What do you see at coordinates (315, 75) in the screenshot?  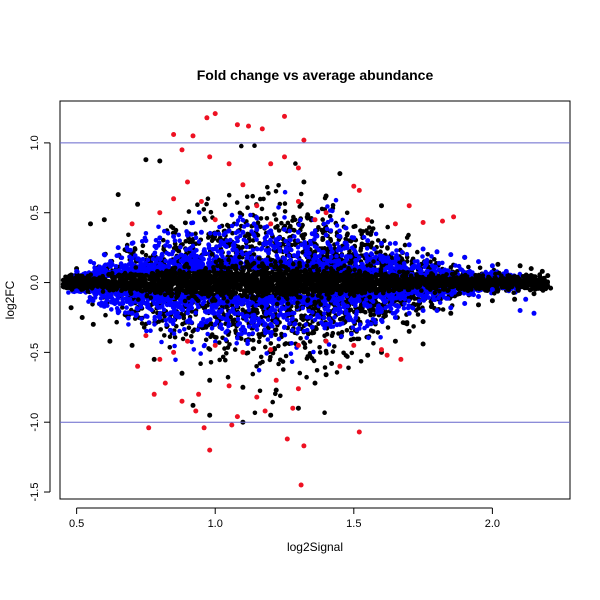 I see `chart-title: Fold change vs average abundance` at bounding box center [315, 75].